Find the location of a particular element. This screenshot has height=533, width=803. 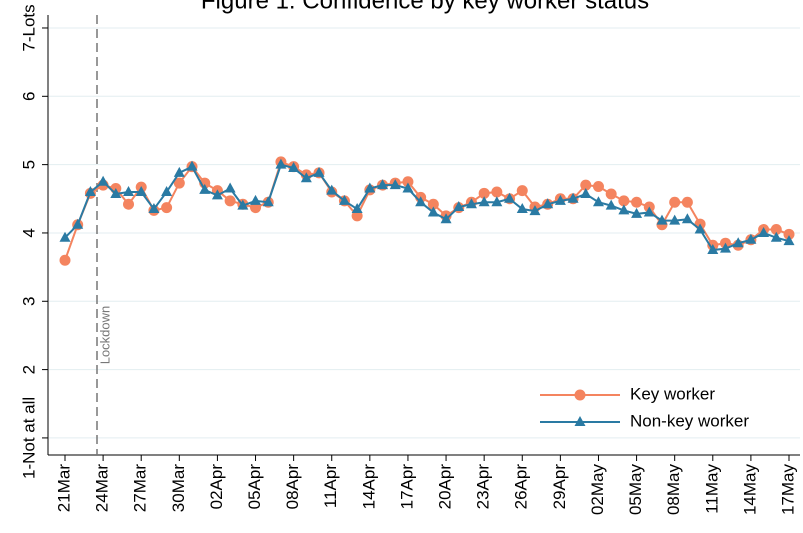

y-tick-label: 2 is located at coordinates (28, 369).